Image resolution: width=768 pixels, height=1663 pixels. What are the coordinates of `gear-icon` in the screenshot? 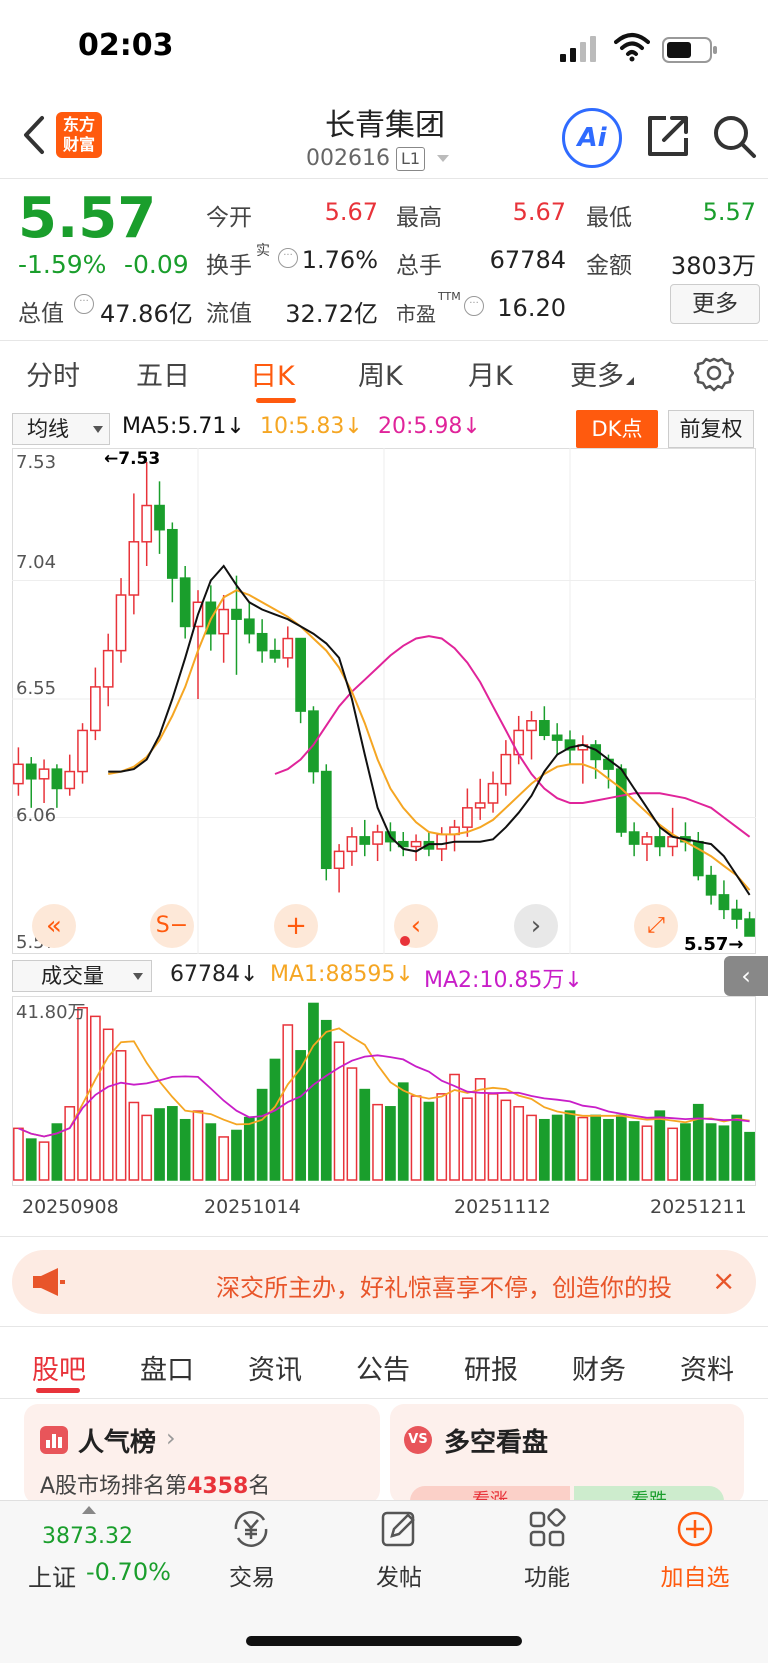 It's located at (714, 374).